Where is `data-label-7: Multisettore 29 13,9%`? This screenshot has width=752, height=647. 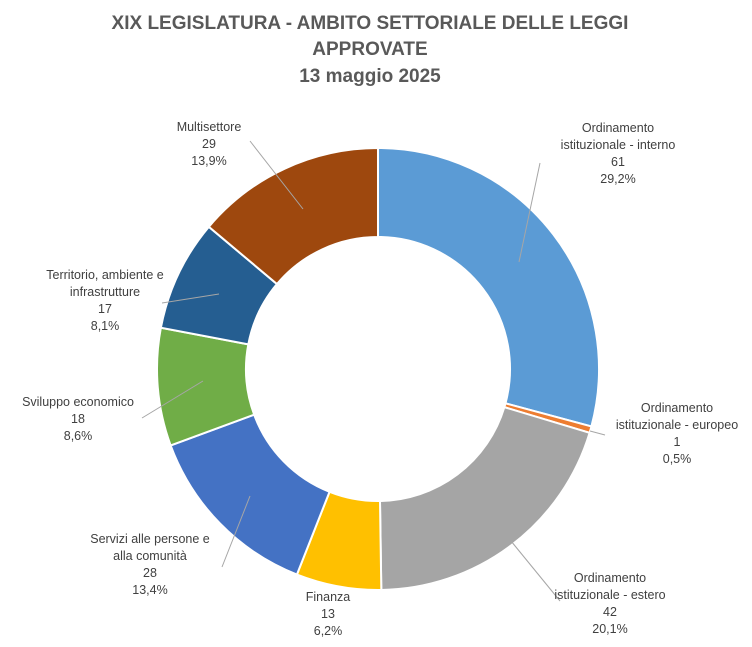 data-label-7: Multisettore 29 13,9% is located at coordinates (209, 144).